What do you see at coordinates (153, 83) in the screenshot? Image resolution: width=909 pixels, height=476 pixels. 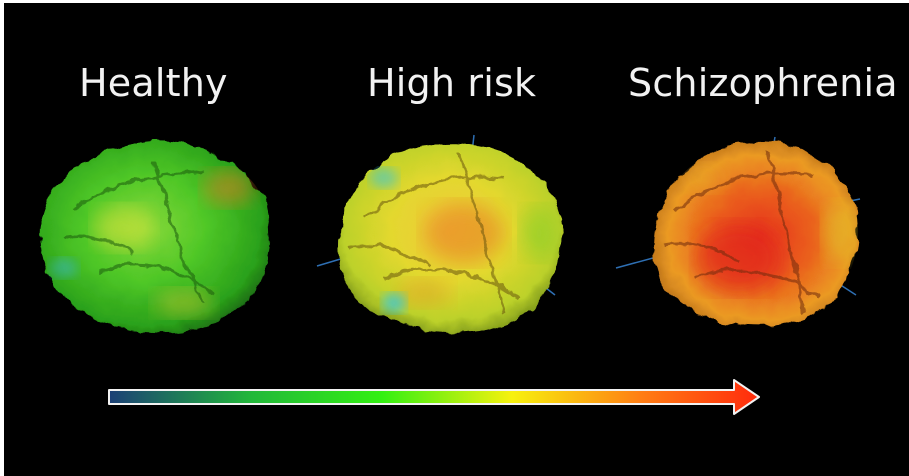 I see `label-healthy: Healthy` at bounding box center [153, 83].